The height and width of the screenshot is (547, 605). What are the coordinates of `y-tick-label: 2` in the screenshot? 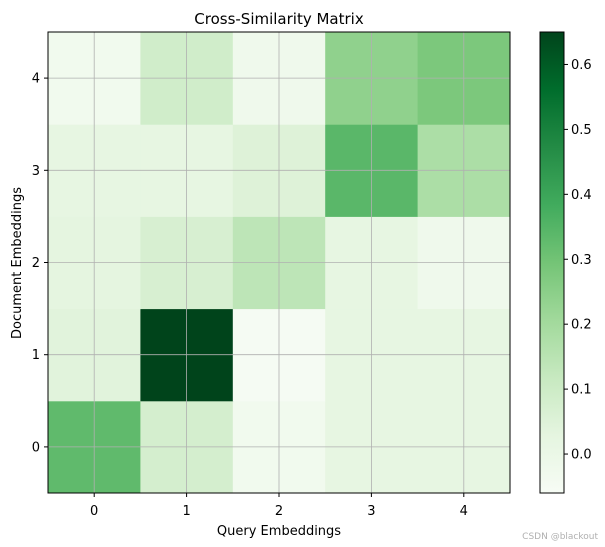 It's located at (36, 263).